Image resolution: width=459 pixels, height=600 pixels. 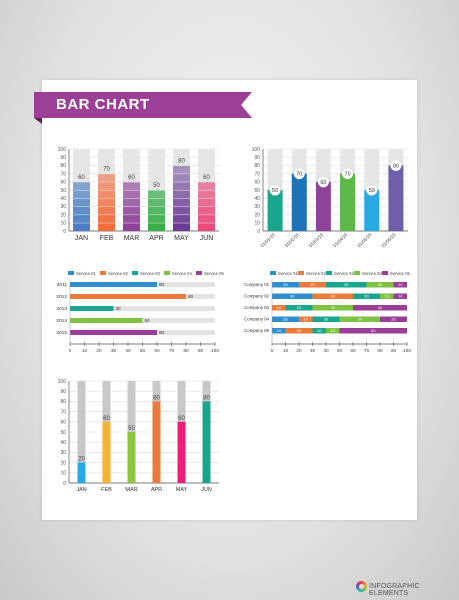 I want to click on y-tick-label: 0, so click(x=64, y=484).